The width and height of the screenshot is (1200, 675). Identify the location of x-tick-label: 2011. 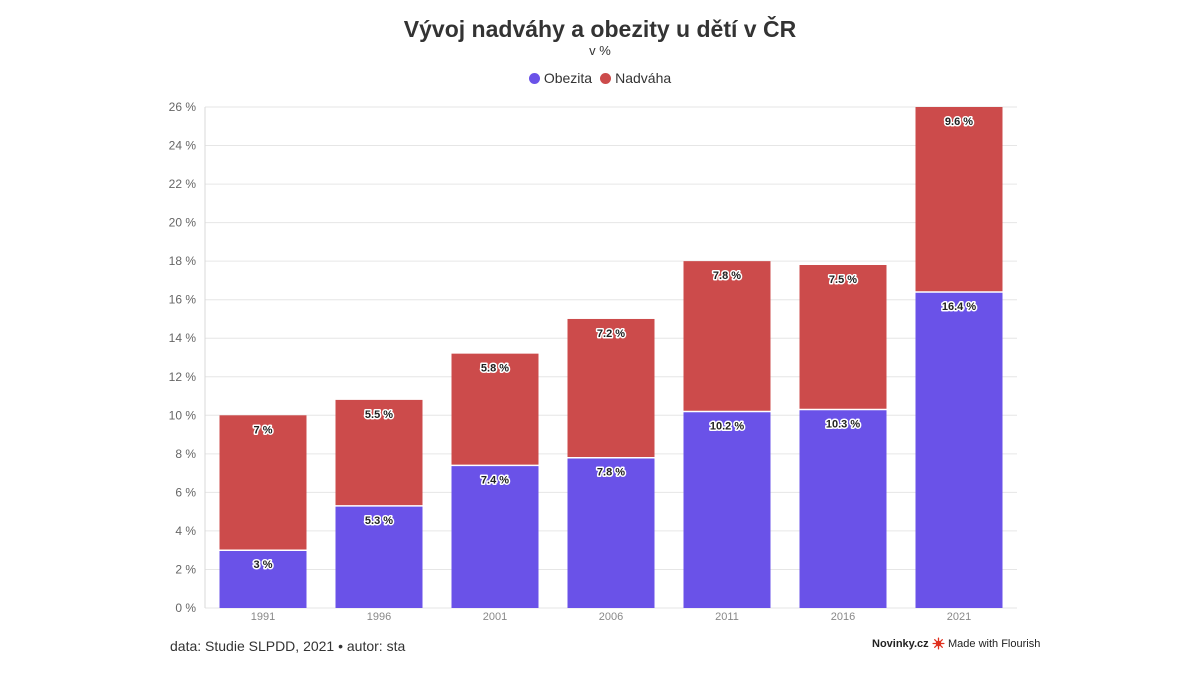
(727, 617).